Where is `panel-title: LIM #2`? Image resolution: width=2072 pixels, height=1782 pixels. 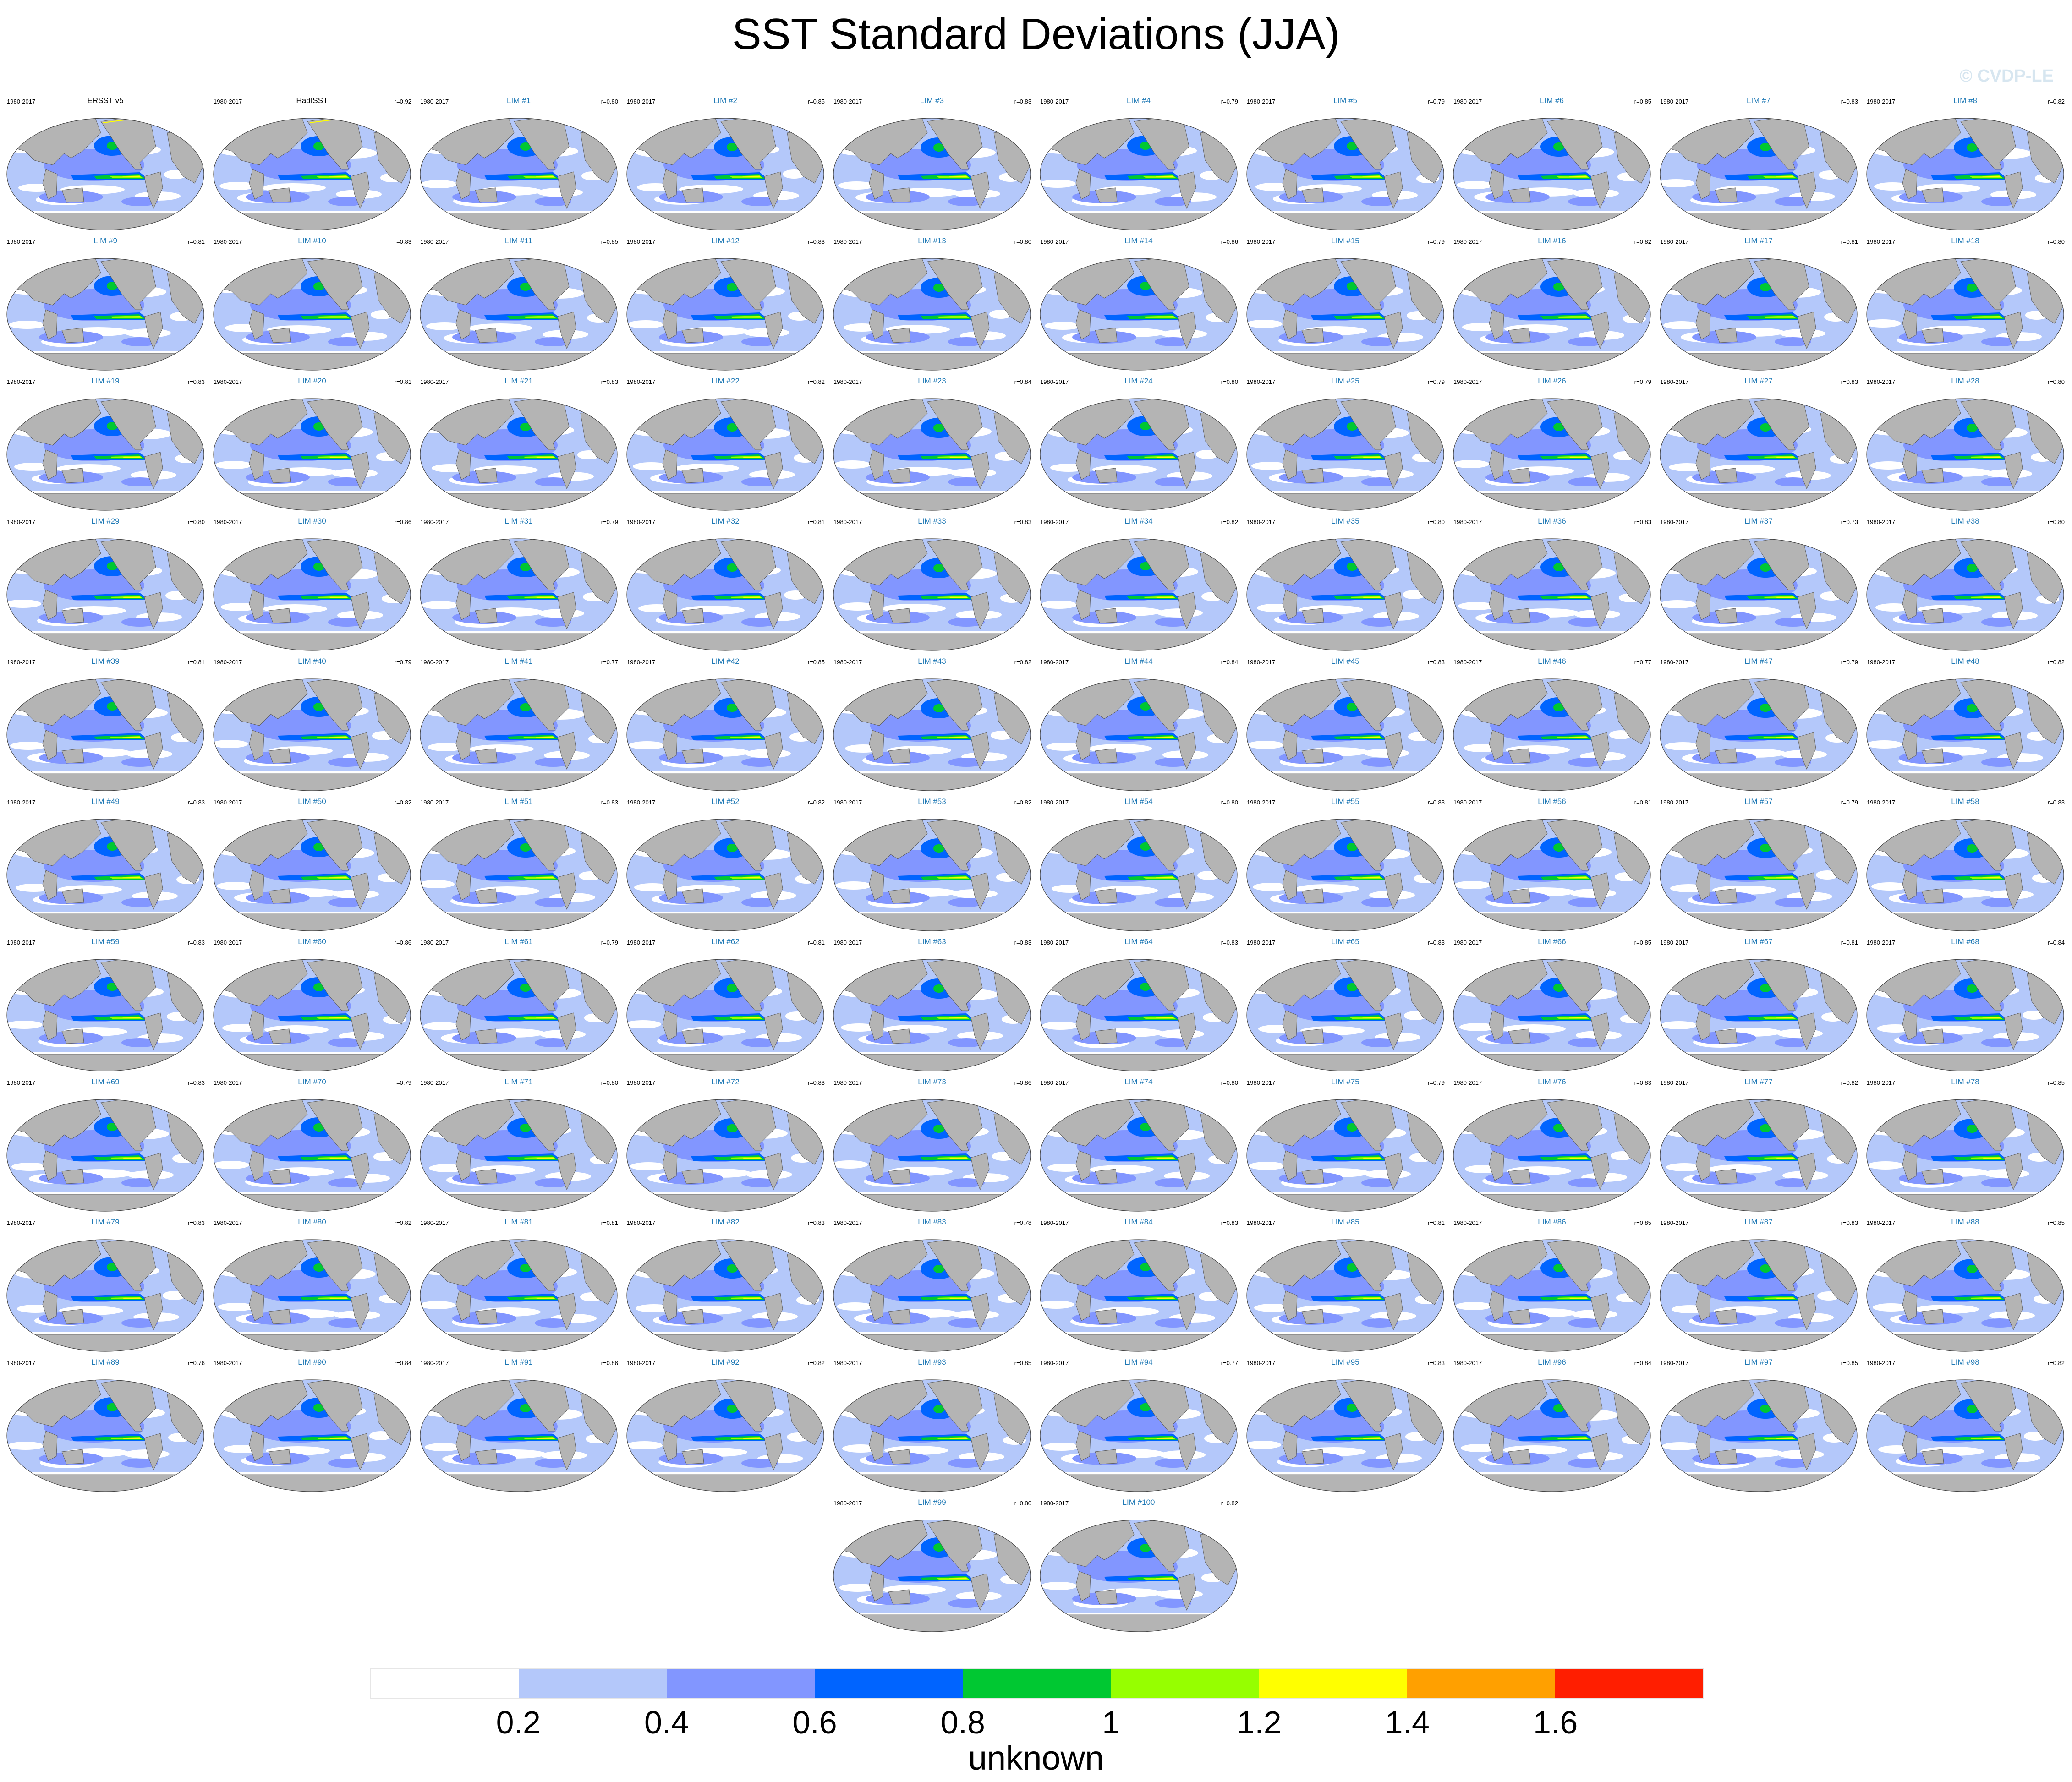
panel-title: LIM #2 is located at coordinates (725, 101).